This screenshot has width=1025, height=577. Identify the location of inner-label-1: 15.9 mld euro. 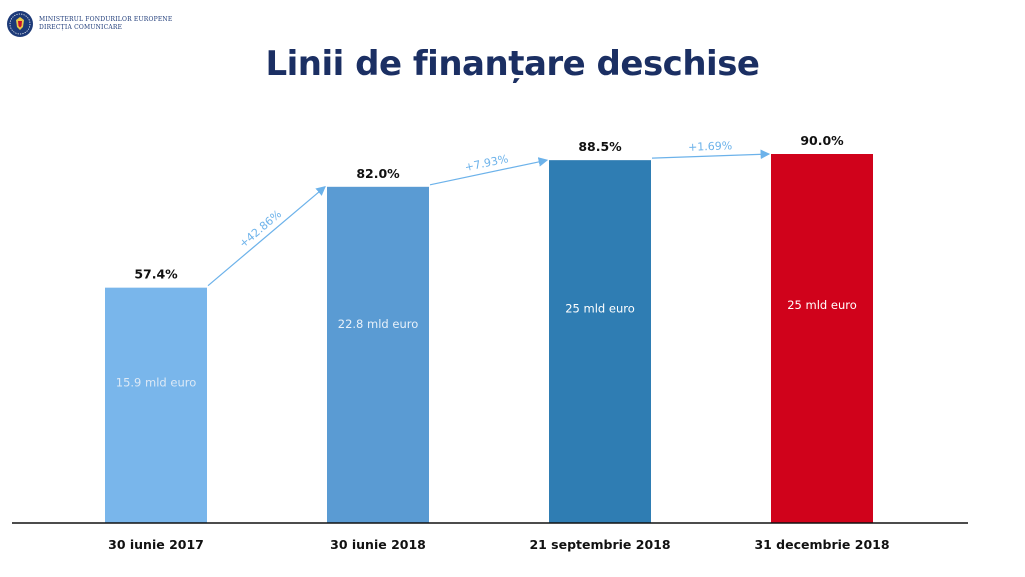
(156, 383).